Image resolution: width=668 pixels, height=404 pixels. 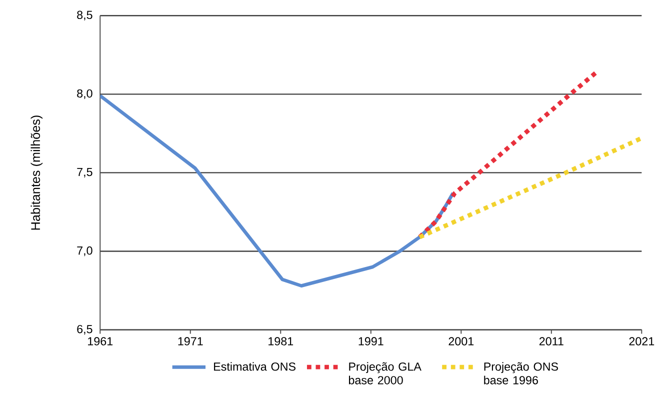 What do you see at coordinates (190, 341) in the screenshot?
I see `x-tick-label: 1971` at bounding box center [190, 341].